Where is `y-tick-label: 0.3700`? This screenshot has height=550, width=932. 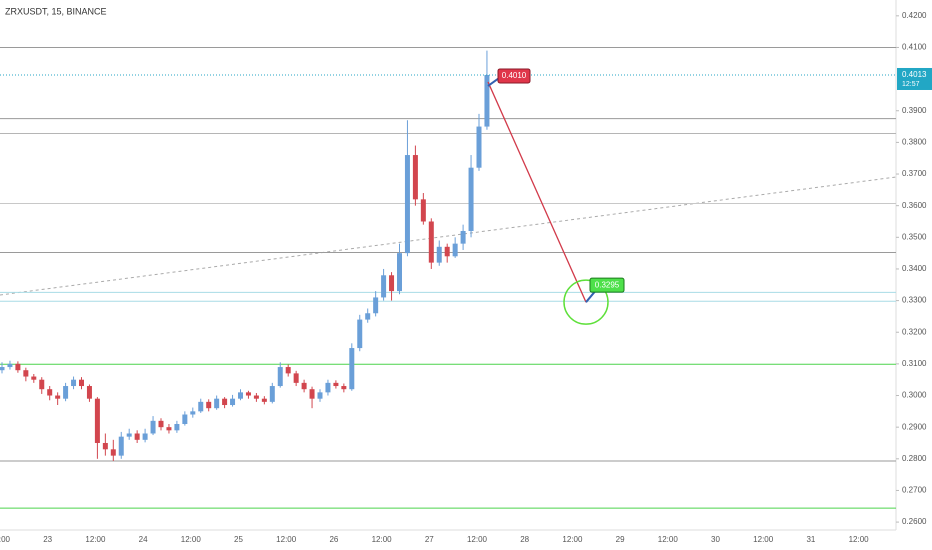 y-tick-label: 0.3700 is located at coordinates (914, 173).